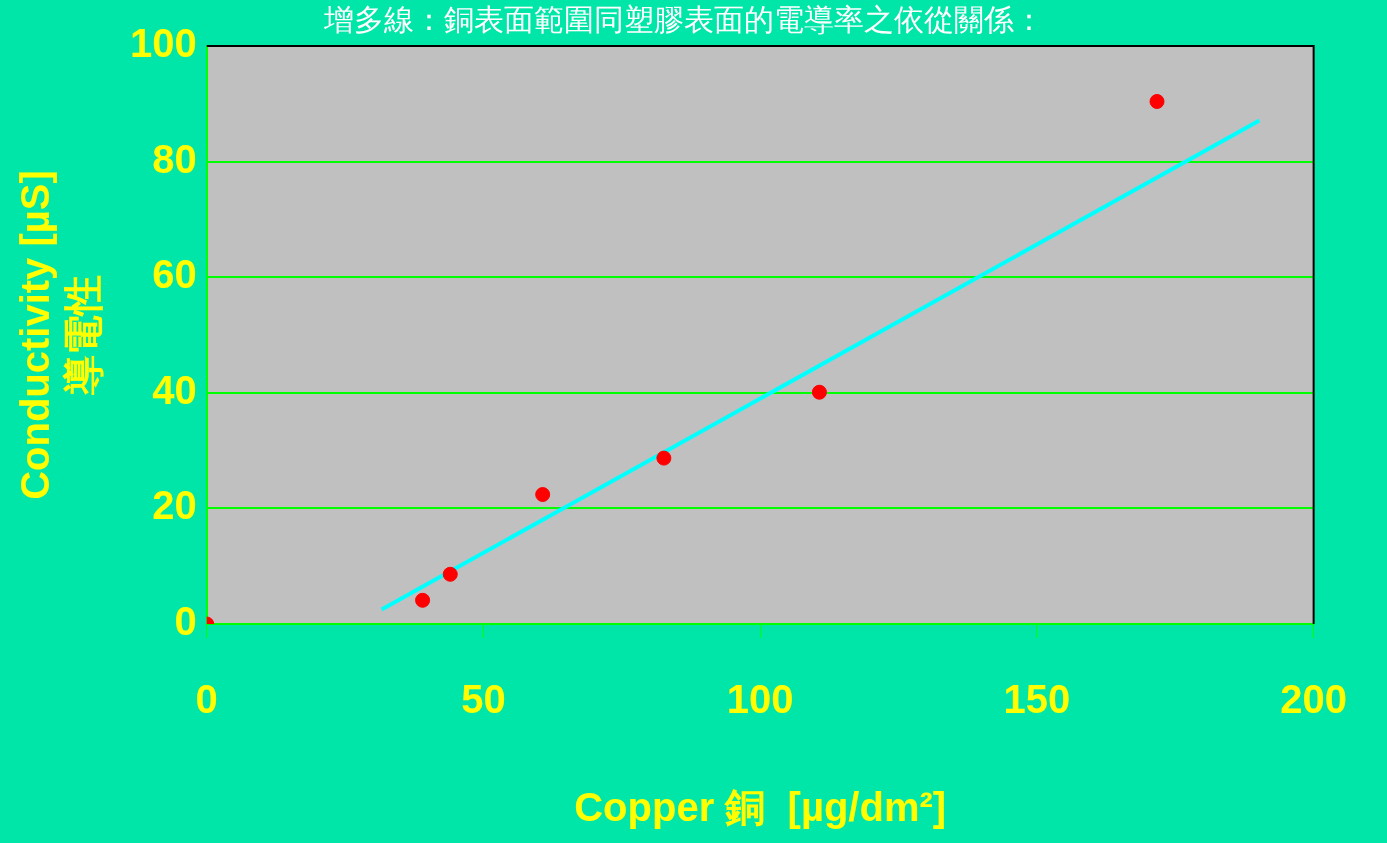  What do you see at coordinates (163, 43) in the screenshot?
I see `y-tick-label: 100` at bounding box center [163, 43].